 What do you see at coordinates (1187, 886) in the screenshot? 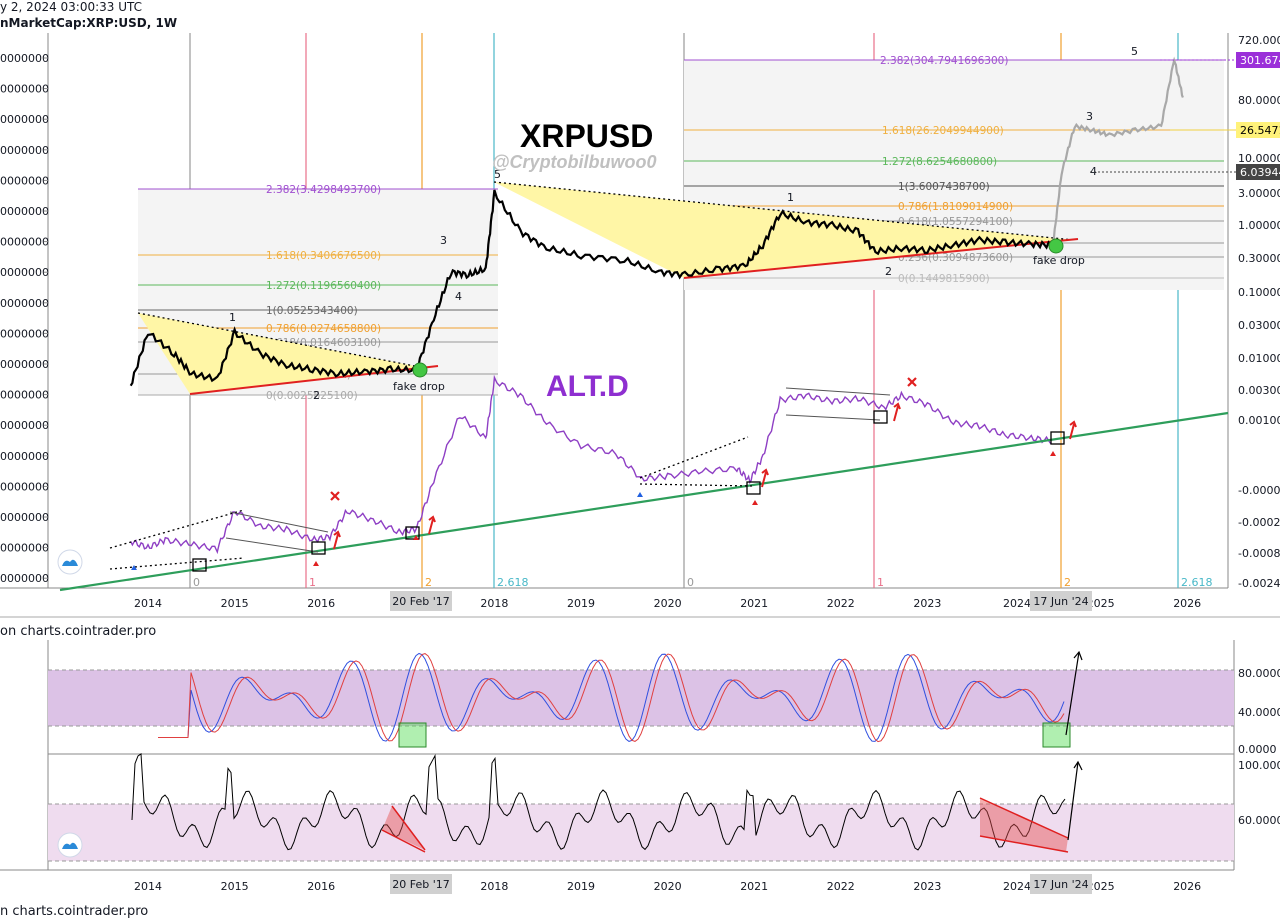
I see `x-tick-label-lower: 2026` at bounding box center [1187, 886].